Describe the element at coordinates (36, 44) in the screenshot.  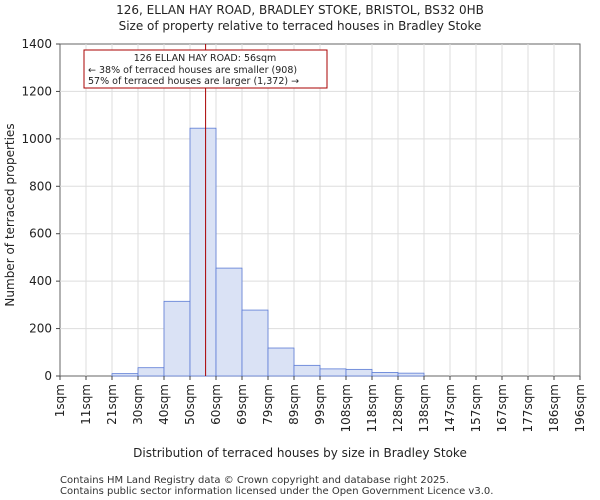
I see `y-tick-label-7: 1400` at that location.